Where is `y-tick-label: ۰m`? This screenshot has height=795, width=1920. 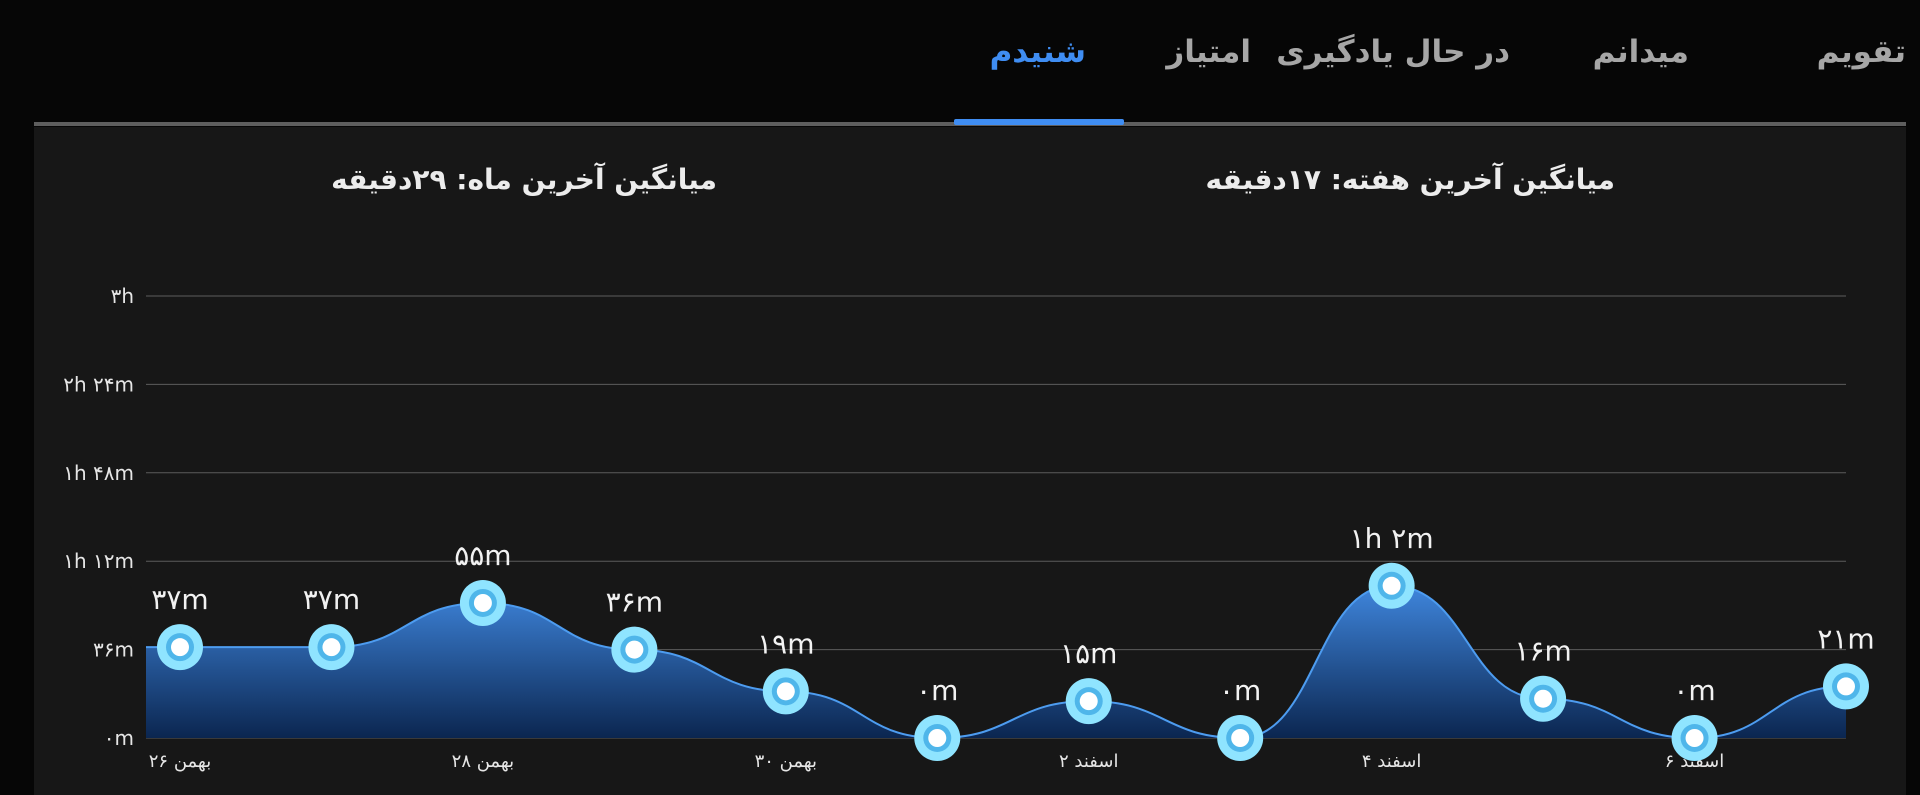 y-tick-label: ۰m is located at coordinates (119, 738).